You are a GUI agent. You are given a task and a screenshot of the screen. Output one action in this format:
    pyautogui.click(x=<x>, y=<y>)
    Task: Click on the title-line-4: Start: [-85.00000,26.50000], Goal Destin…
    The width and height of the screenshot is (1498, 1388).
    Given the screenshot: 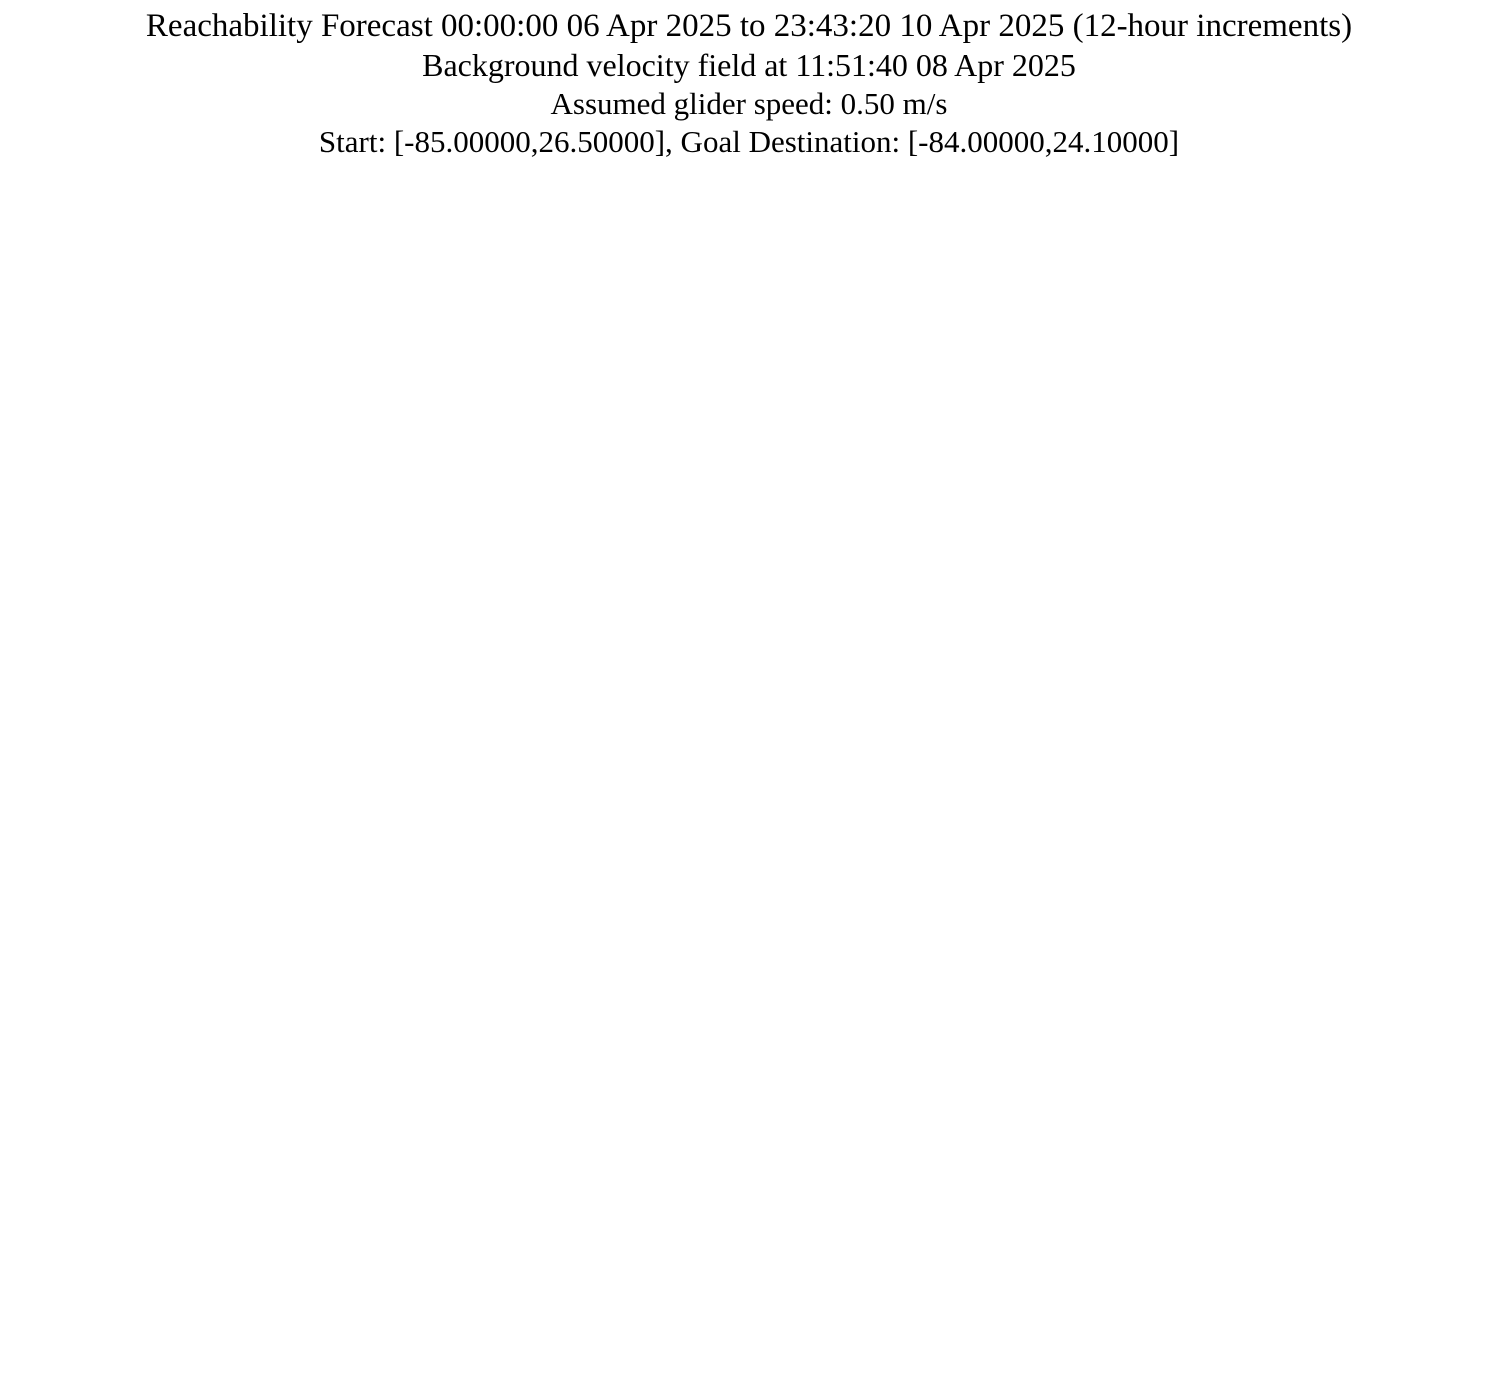 What is the action you would take?
    pyautogui.click(x=749, y=141)
    